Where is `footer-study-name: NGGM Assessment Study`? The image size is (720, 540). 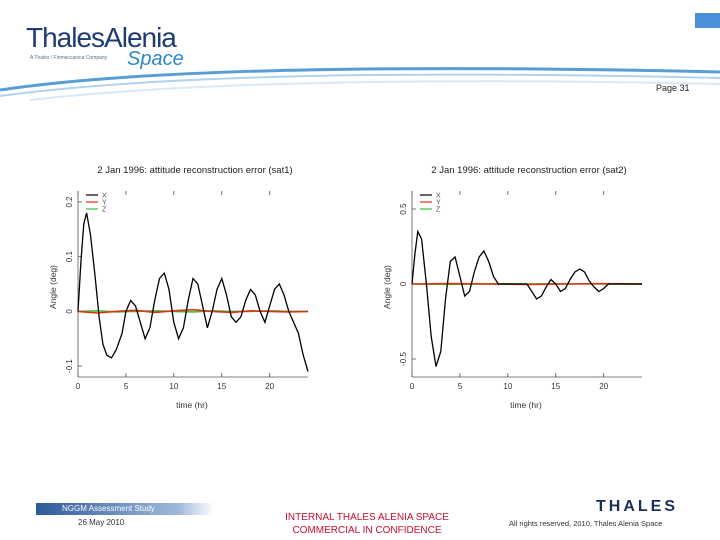 footer-study-name: NGGM Assessment Study is located at coordinates (108, 508).